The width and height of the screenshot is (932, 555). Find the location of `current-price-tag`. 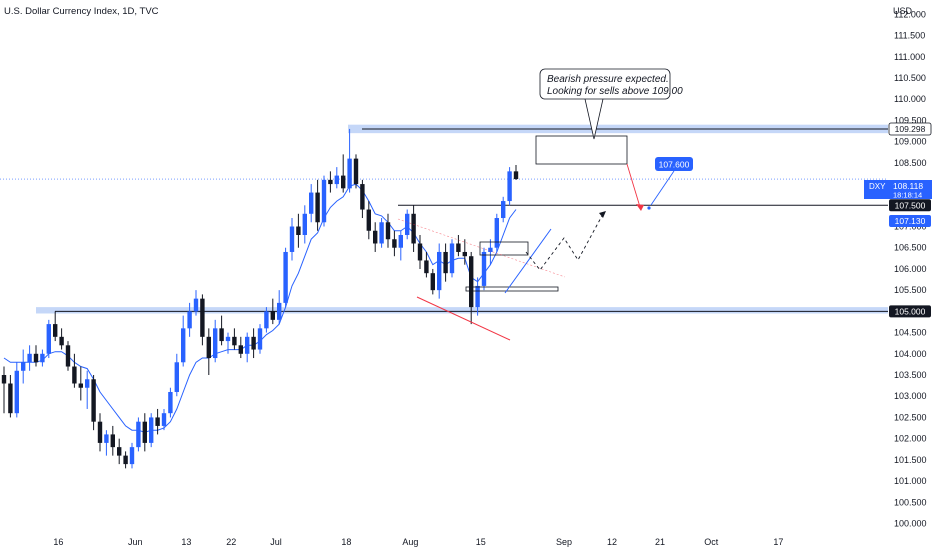

current-price-tag is located at coordinates (898, 189).